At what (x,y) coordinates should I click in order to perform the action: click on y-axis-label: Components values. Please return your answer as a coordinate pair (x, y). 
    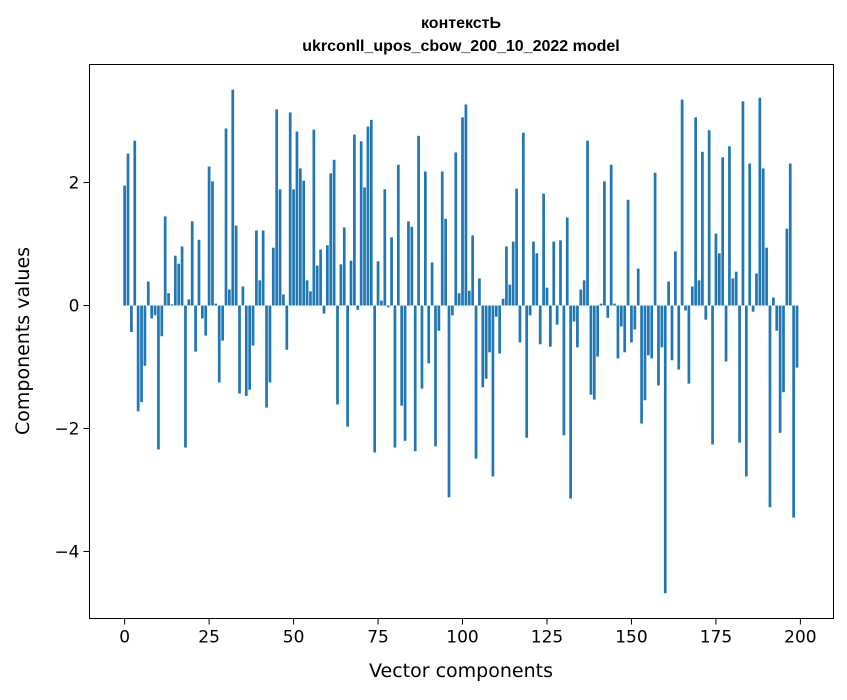
    Looking at the image, I should click on (23, 341).